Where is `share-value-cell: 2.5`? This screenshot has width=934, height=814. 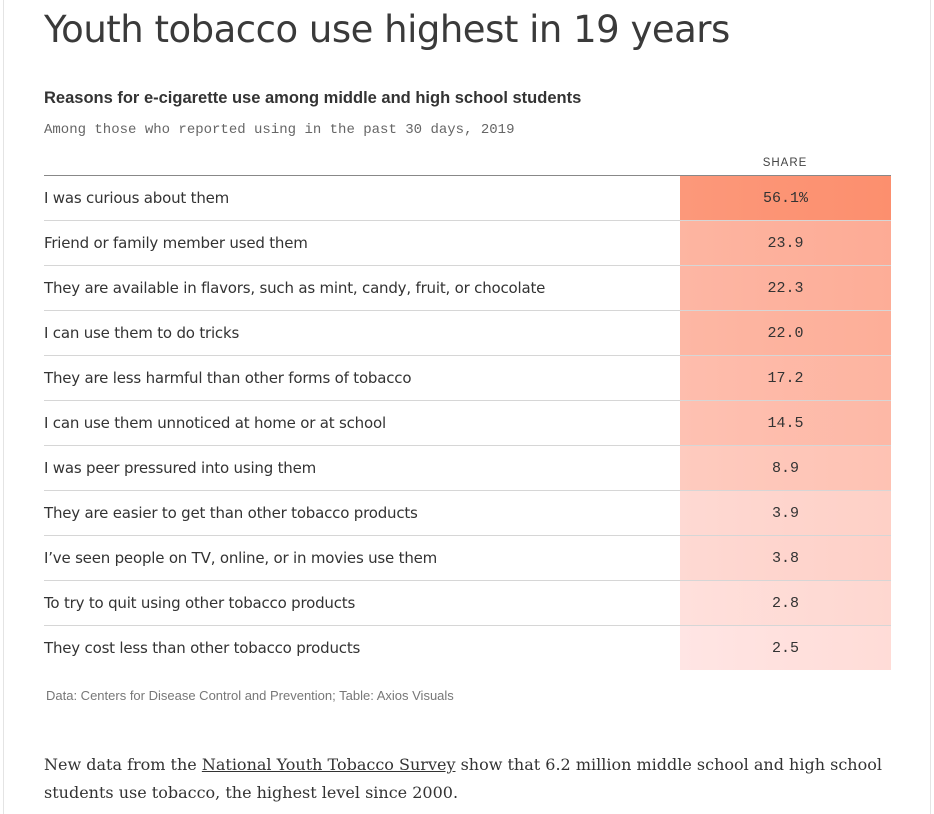
share-value-cell: 2.5 is located at coordinates (785, 648).